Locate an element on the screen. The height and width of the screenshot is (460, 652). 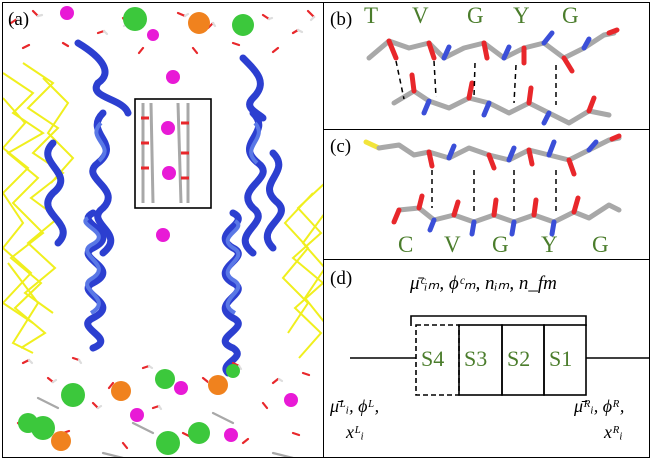
site-label-s3: S3 is located at coordinates (476, 358).